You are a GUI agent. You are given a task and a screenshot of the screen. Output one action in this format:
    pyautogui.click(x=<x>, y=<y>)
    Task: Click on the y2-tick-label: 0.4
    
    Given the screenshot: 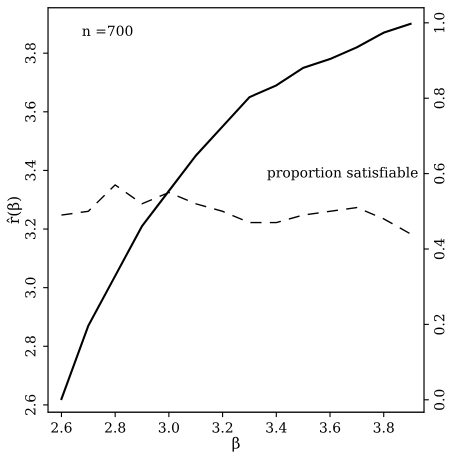 What is the action you would take?
    pyautogui.click(x=439, y=249)
    